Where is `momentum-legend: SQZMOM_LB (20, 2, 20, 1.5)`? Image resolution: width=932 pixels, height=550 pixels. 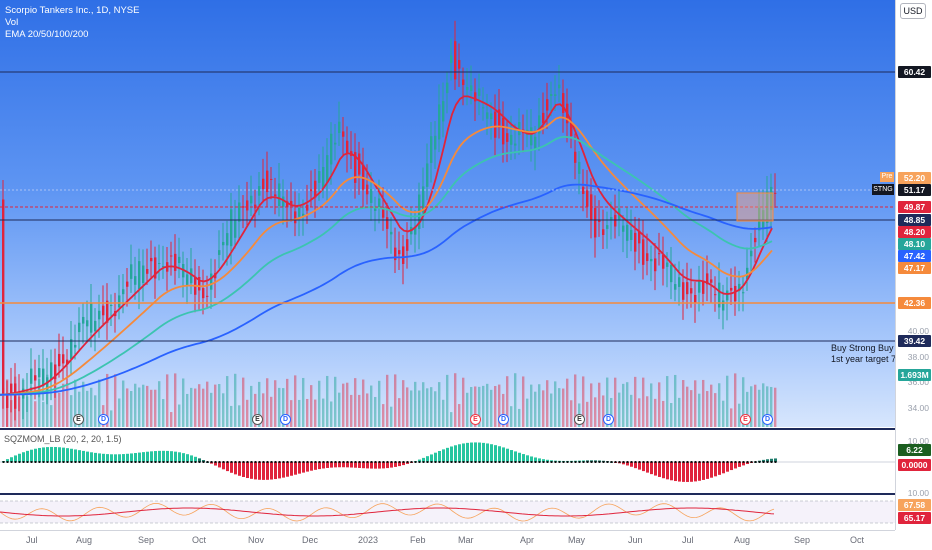
momentum-legend: SQZMOM_LB (20, 2, 20, 1.5) is located at coordinates (63, 439).